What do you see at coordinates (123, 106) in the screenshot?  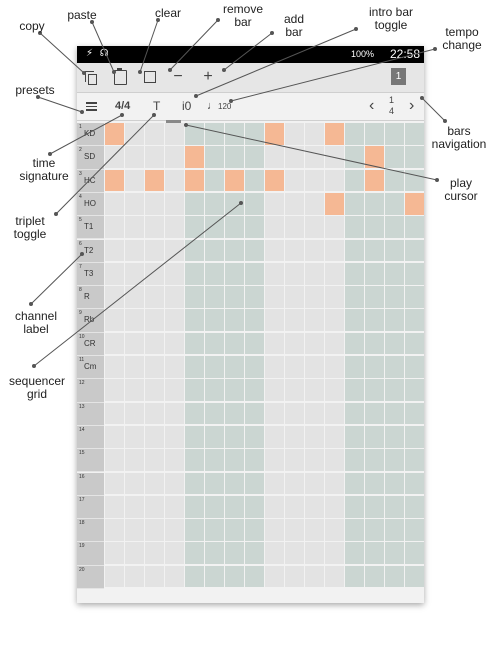 I see `time-signature-button: 4/4` at bounding box center [123, 106].